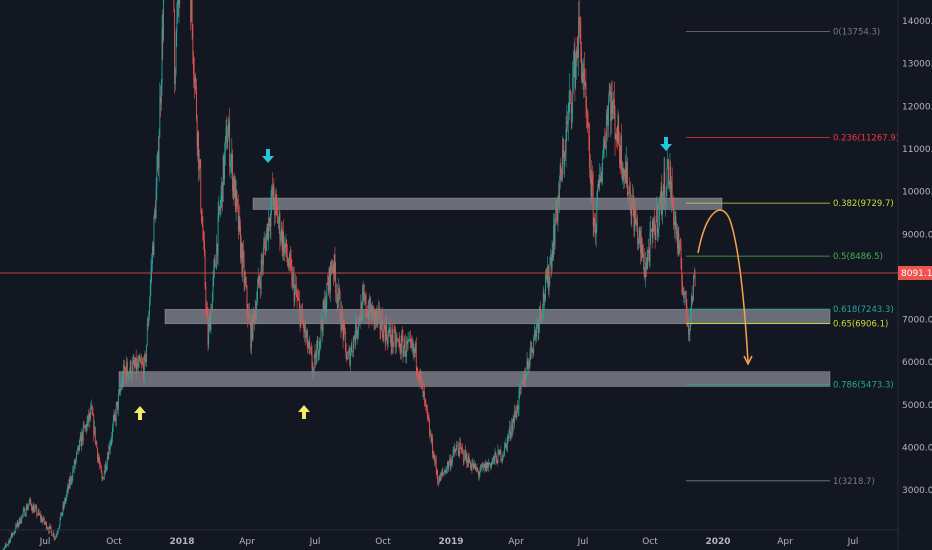  Describe the element at coordinates (858, 257) in the screenshot. I see `fib-level-label: 0.5(8486.5)` at that location.